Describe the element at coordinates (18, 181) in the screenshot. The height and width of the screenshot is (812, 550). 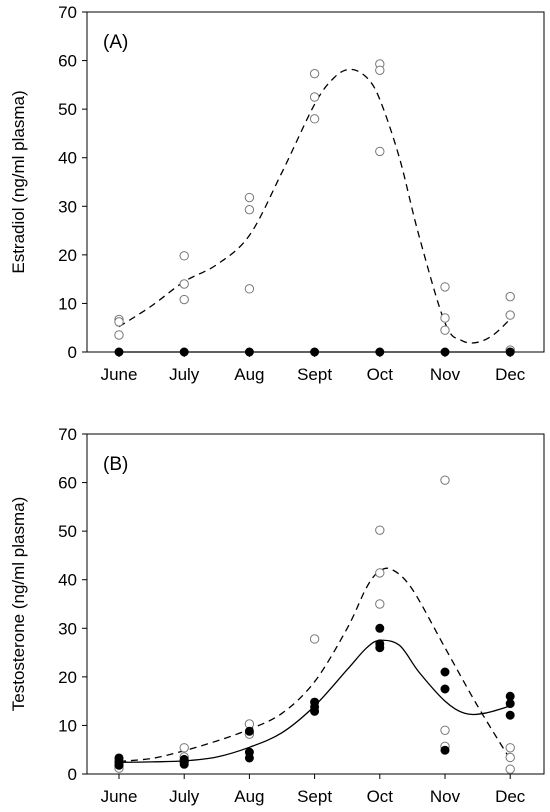
I see `y-axis-title: Estradiol (ng/ml plasma)` at that location.